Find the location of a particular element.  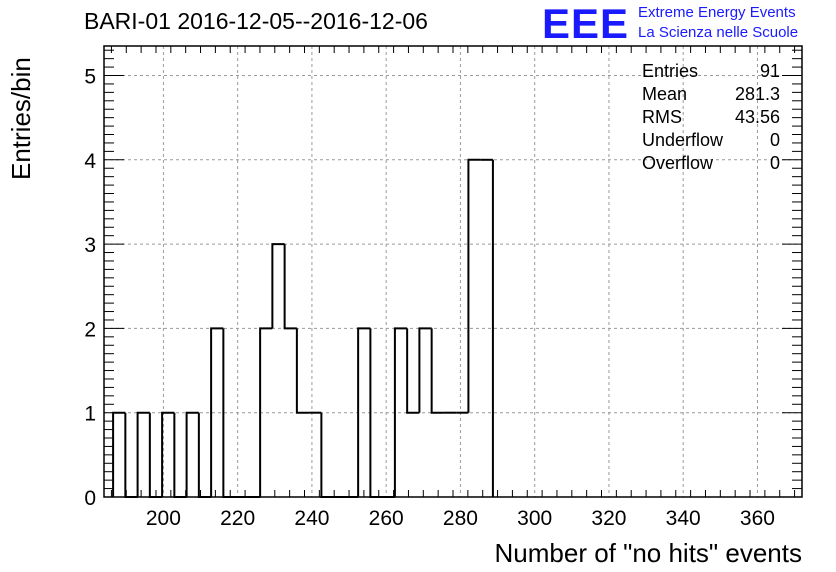

x-tick-label: 340 is located at coordinates (683, 518).